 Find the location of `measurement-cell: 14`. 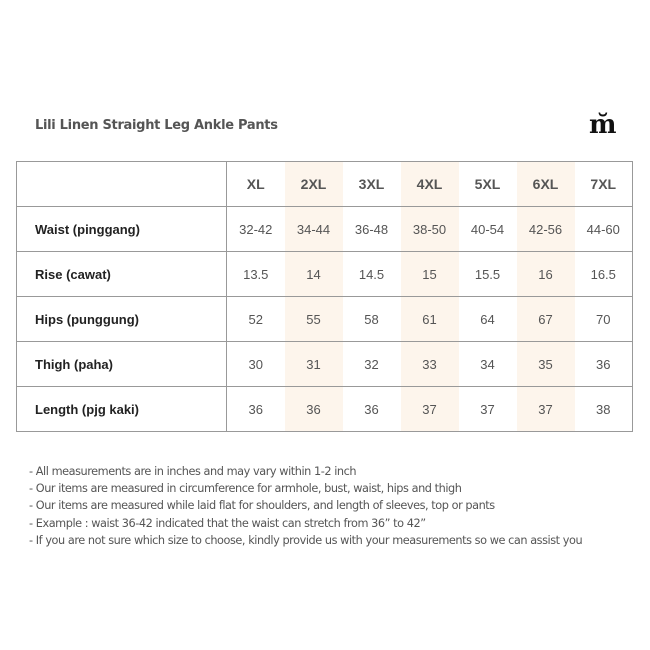

measurement-cell: 14 is located at coordinates (313, 274).